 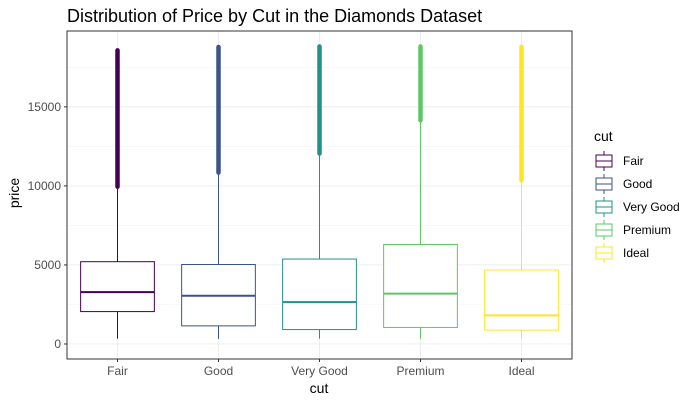 I want to click on y-axis-title: price, so click(x=14, y=193).